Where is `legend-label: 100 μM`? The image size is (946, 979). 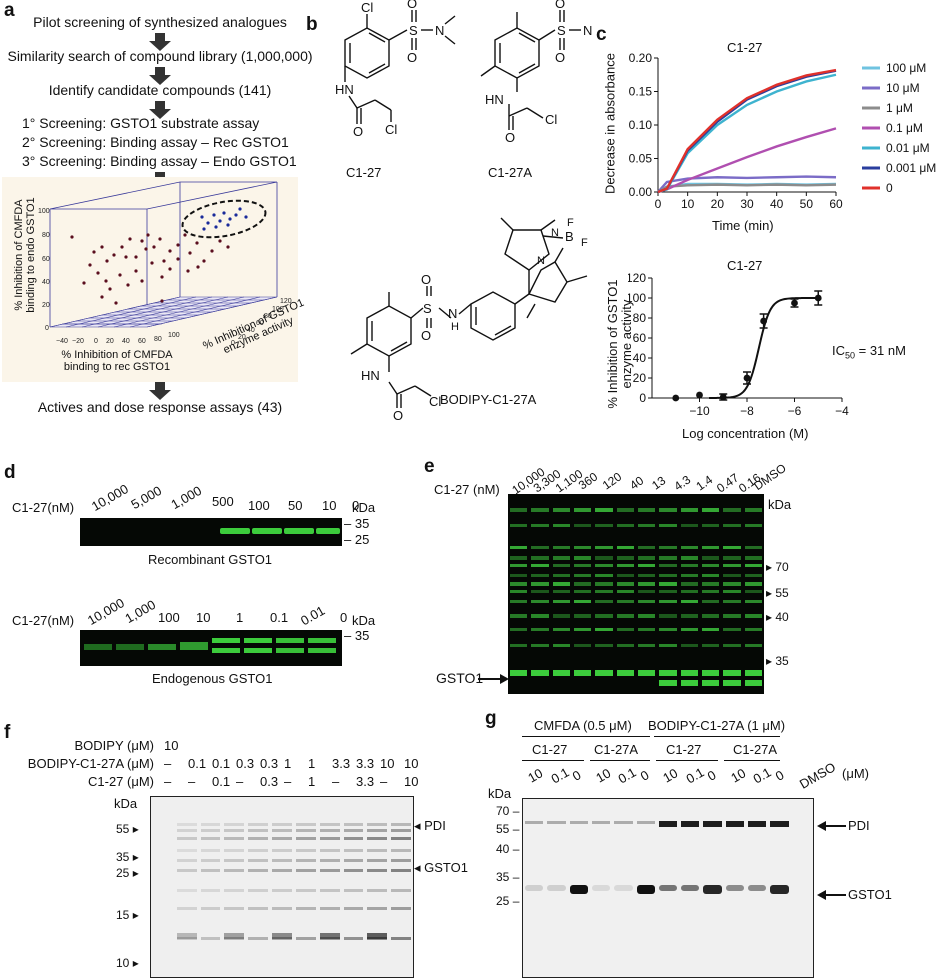
legend-label: 100 μM is located at coordinates (906, 68).